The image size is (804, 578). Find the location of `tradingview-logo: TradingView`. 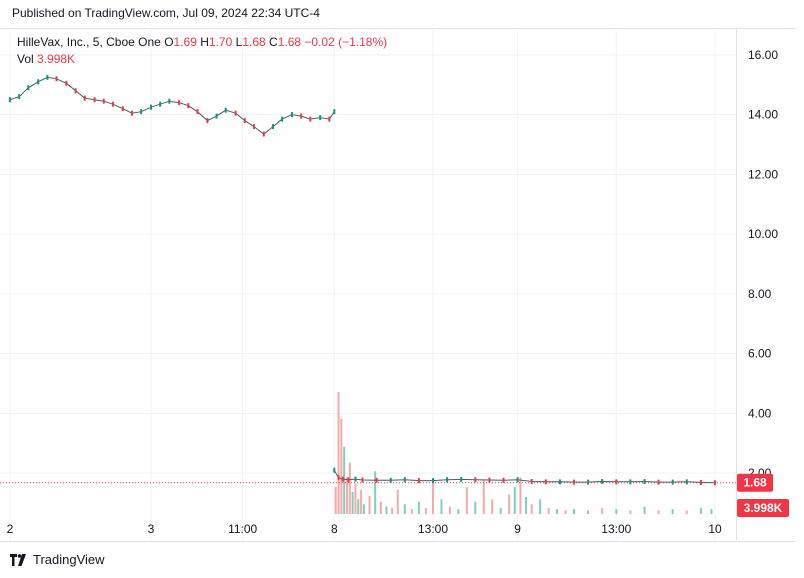

tradingview-logo: TradingView is located at coordinates (57, 559).